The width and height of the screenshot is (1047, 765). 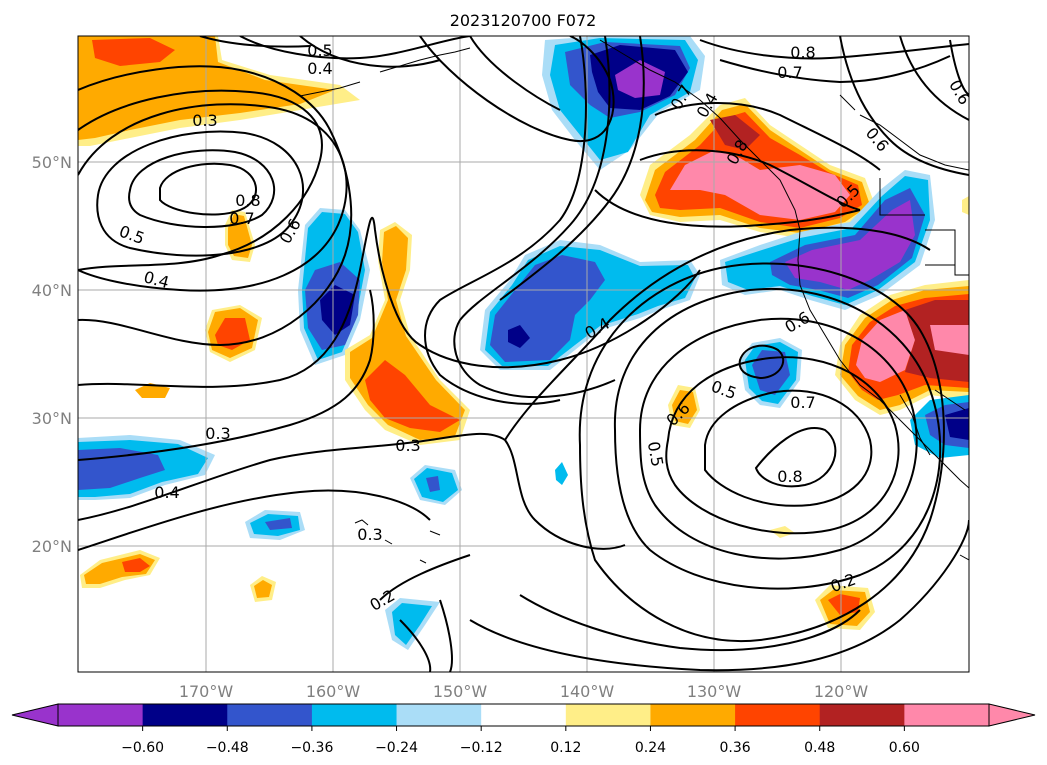 I want to click on cold-shading-west-us, so click(x=850, y=245).